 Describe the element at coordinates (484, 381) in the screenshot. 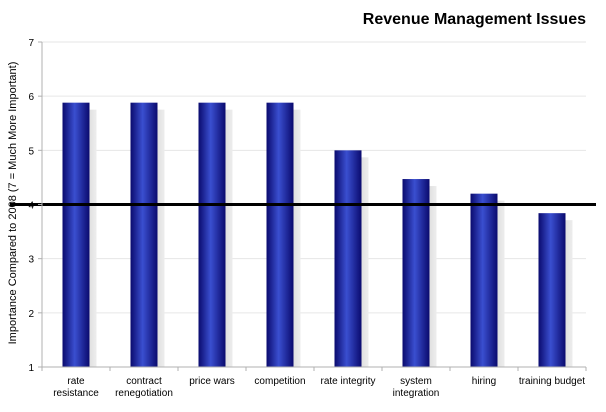

I see `x-tick-label: hiring` at that location.